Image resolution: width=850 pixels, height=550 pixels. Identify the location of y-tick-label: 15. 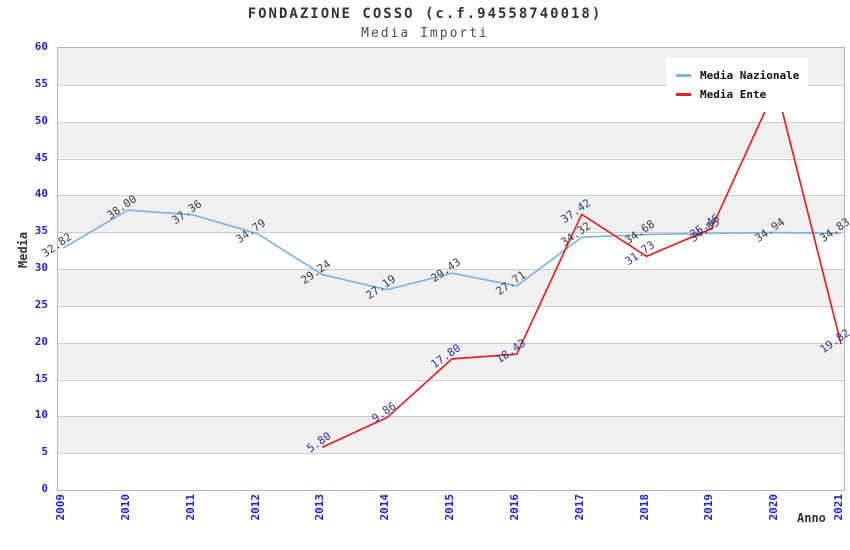
(41, 378).